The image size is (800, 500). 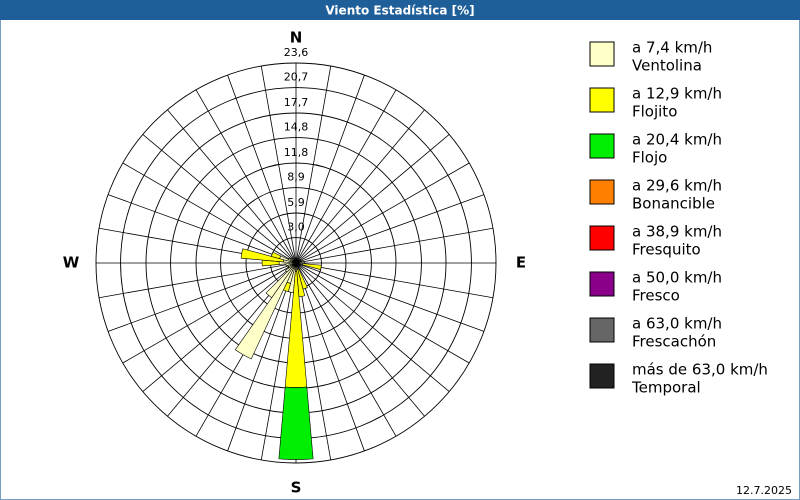 What do you see at coordinates (296, 177) in the screenshot?
I see `ring-label: 8,9` at bounding box center [296, 177].